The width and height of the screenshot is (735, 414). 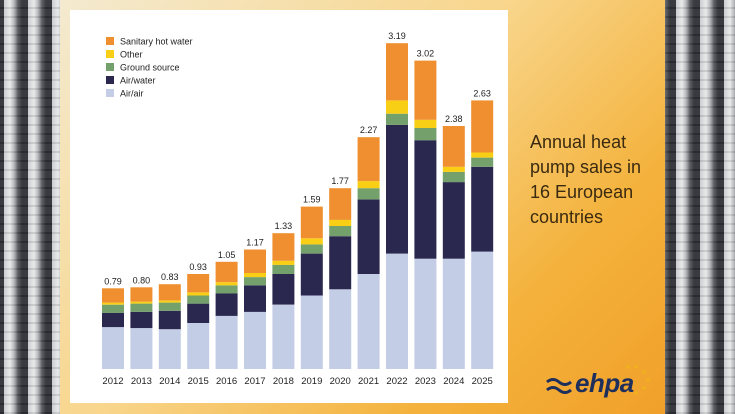 What do you see at coordinates (141, 381) in the screenshot?
I see `x-tick-label: 2013` at bounding box center [141, 381].